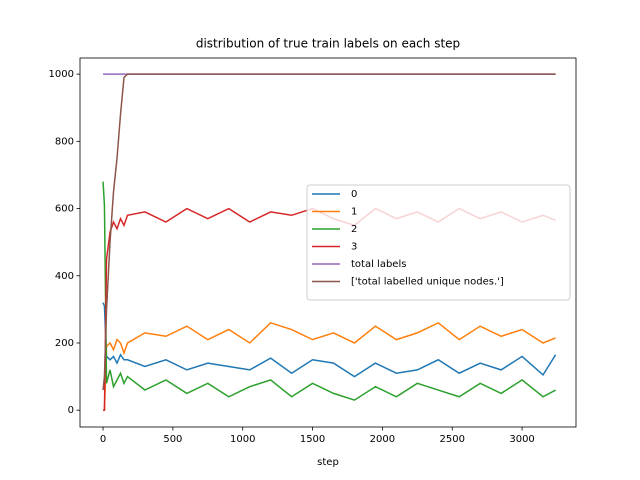  I want to click on y-tick-label: 800, so click(64, 141).